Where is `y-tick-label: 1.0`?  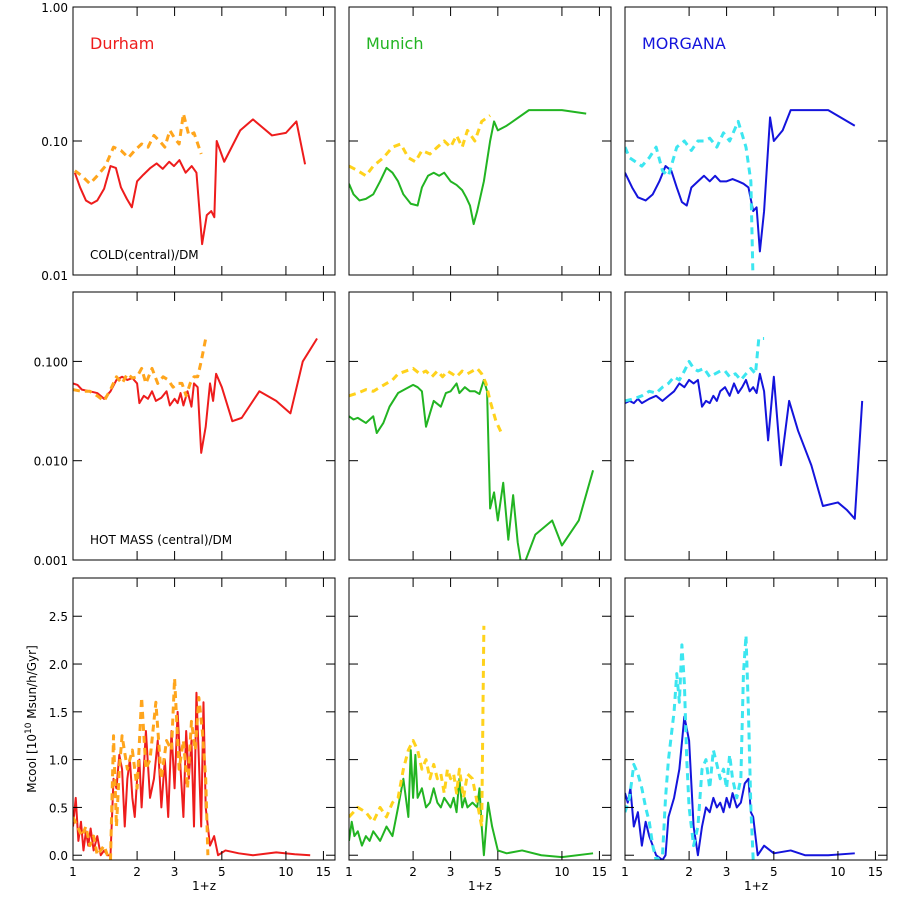 y-tick-label: 1.0 is located at coordinates (58, 761).